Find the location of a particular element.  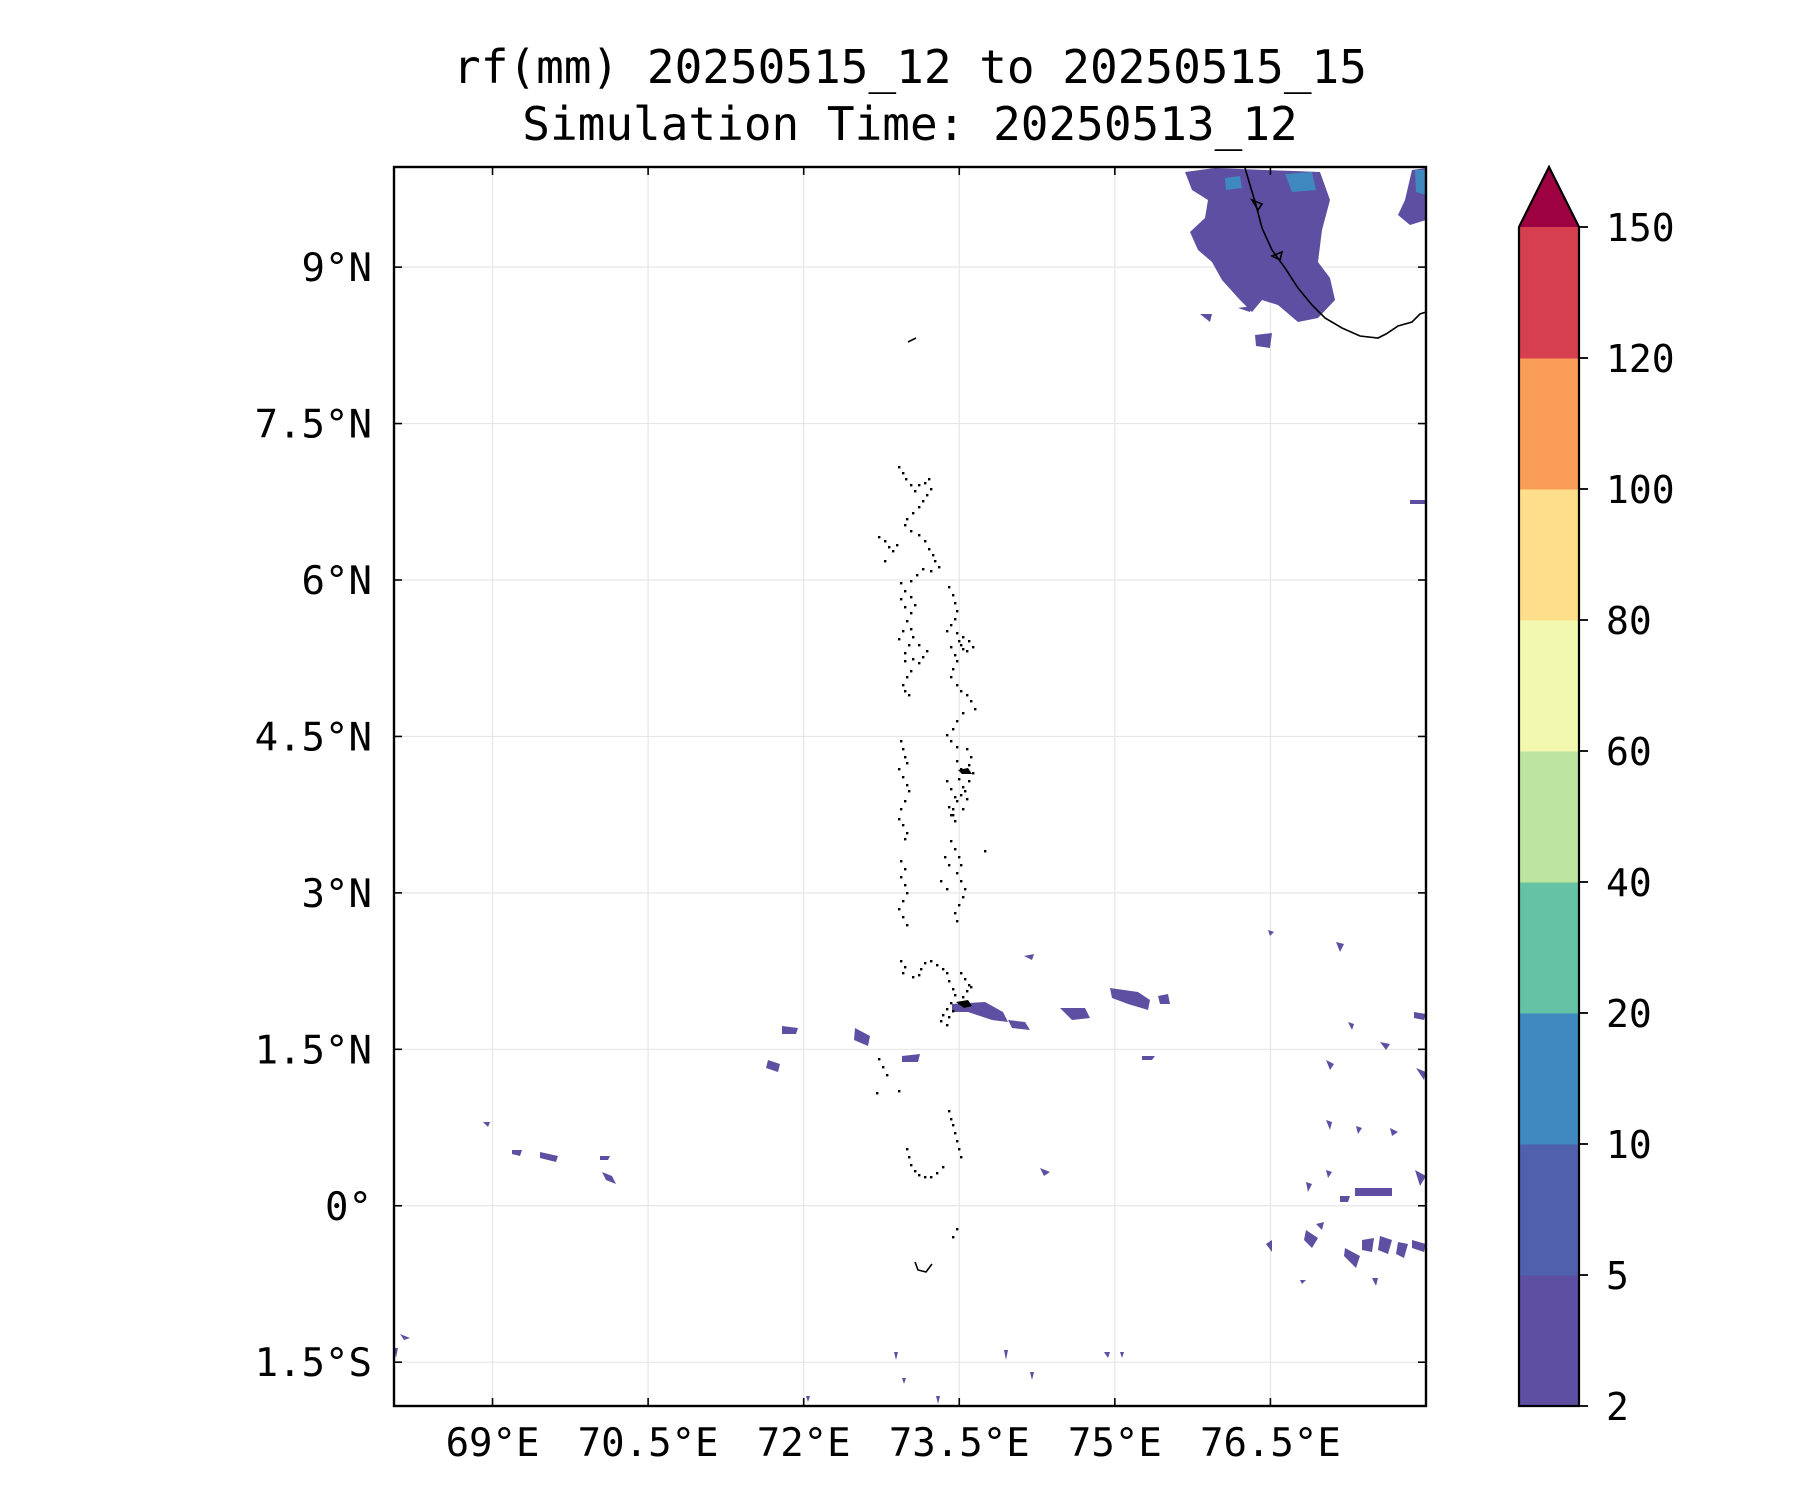

lat-tick-label: 0° is located at coordinates (348, 1207).